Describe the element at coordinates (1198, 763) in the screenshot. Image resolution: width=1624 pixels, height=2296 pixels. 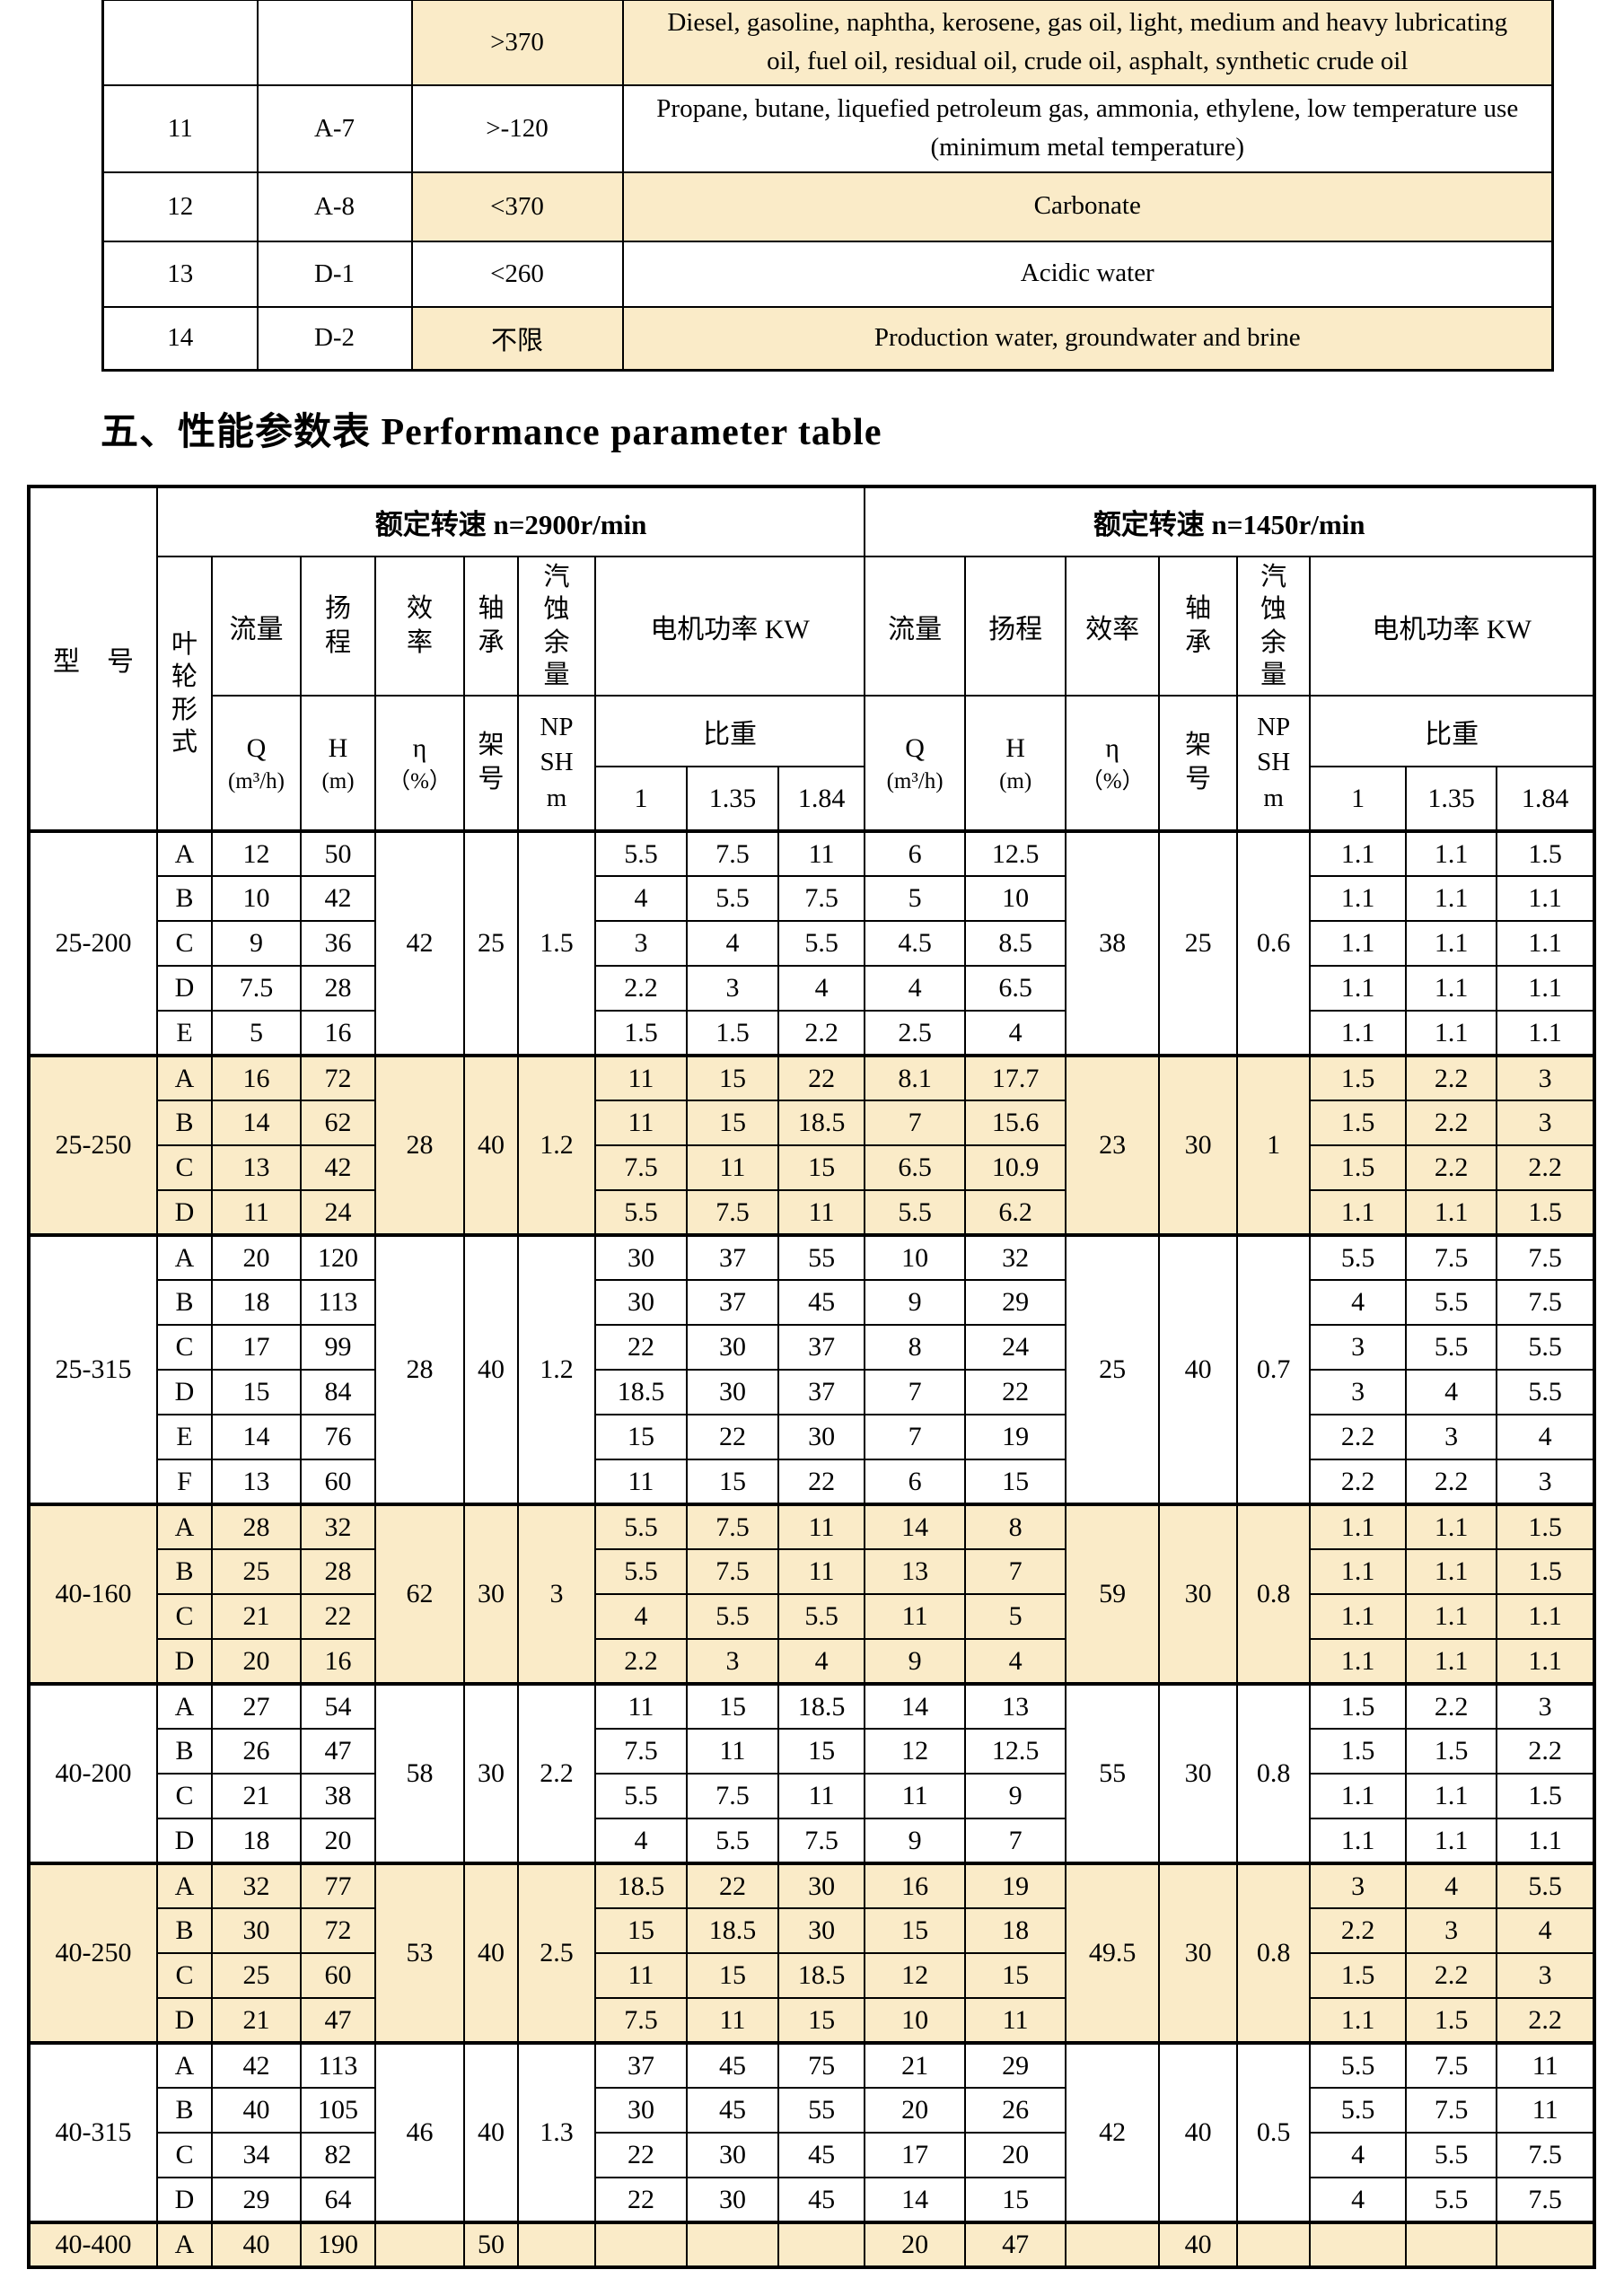
I see `col-header-frame-1450: 架号` at that location.